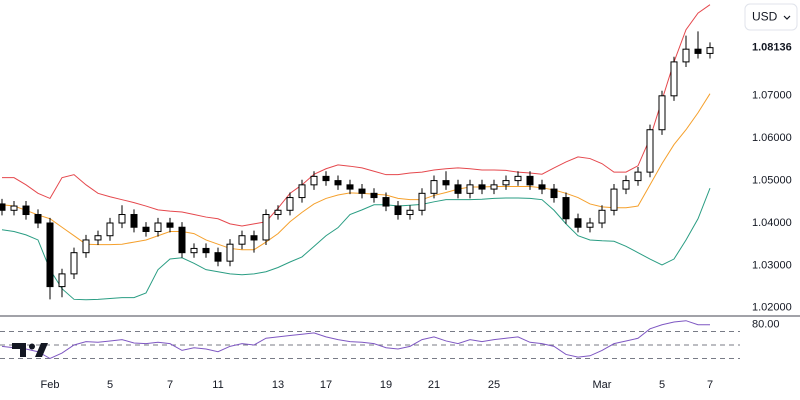 The height and width of the screenshot is (400, 800). What do you see at coordinates (32, 346) in the screenshot?
I see `logo-dot` at bounding box center [32, 346].